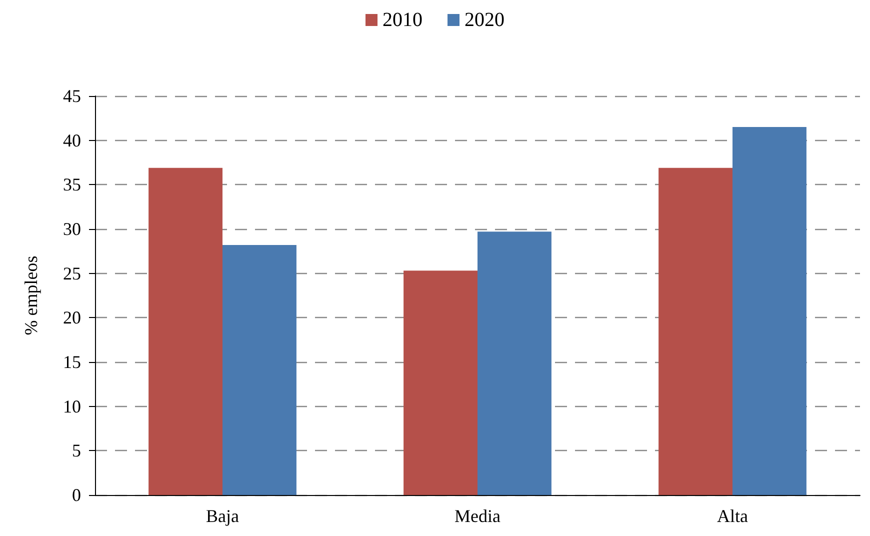  I want to click on y-tick-label: 5, so click(76, 450).